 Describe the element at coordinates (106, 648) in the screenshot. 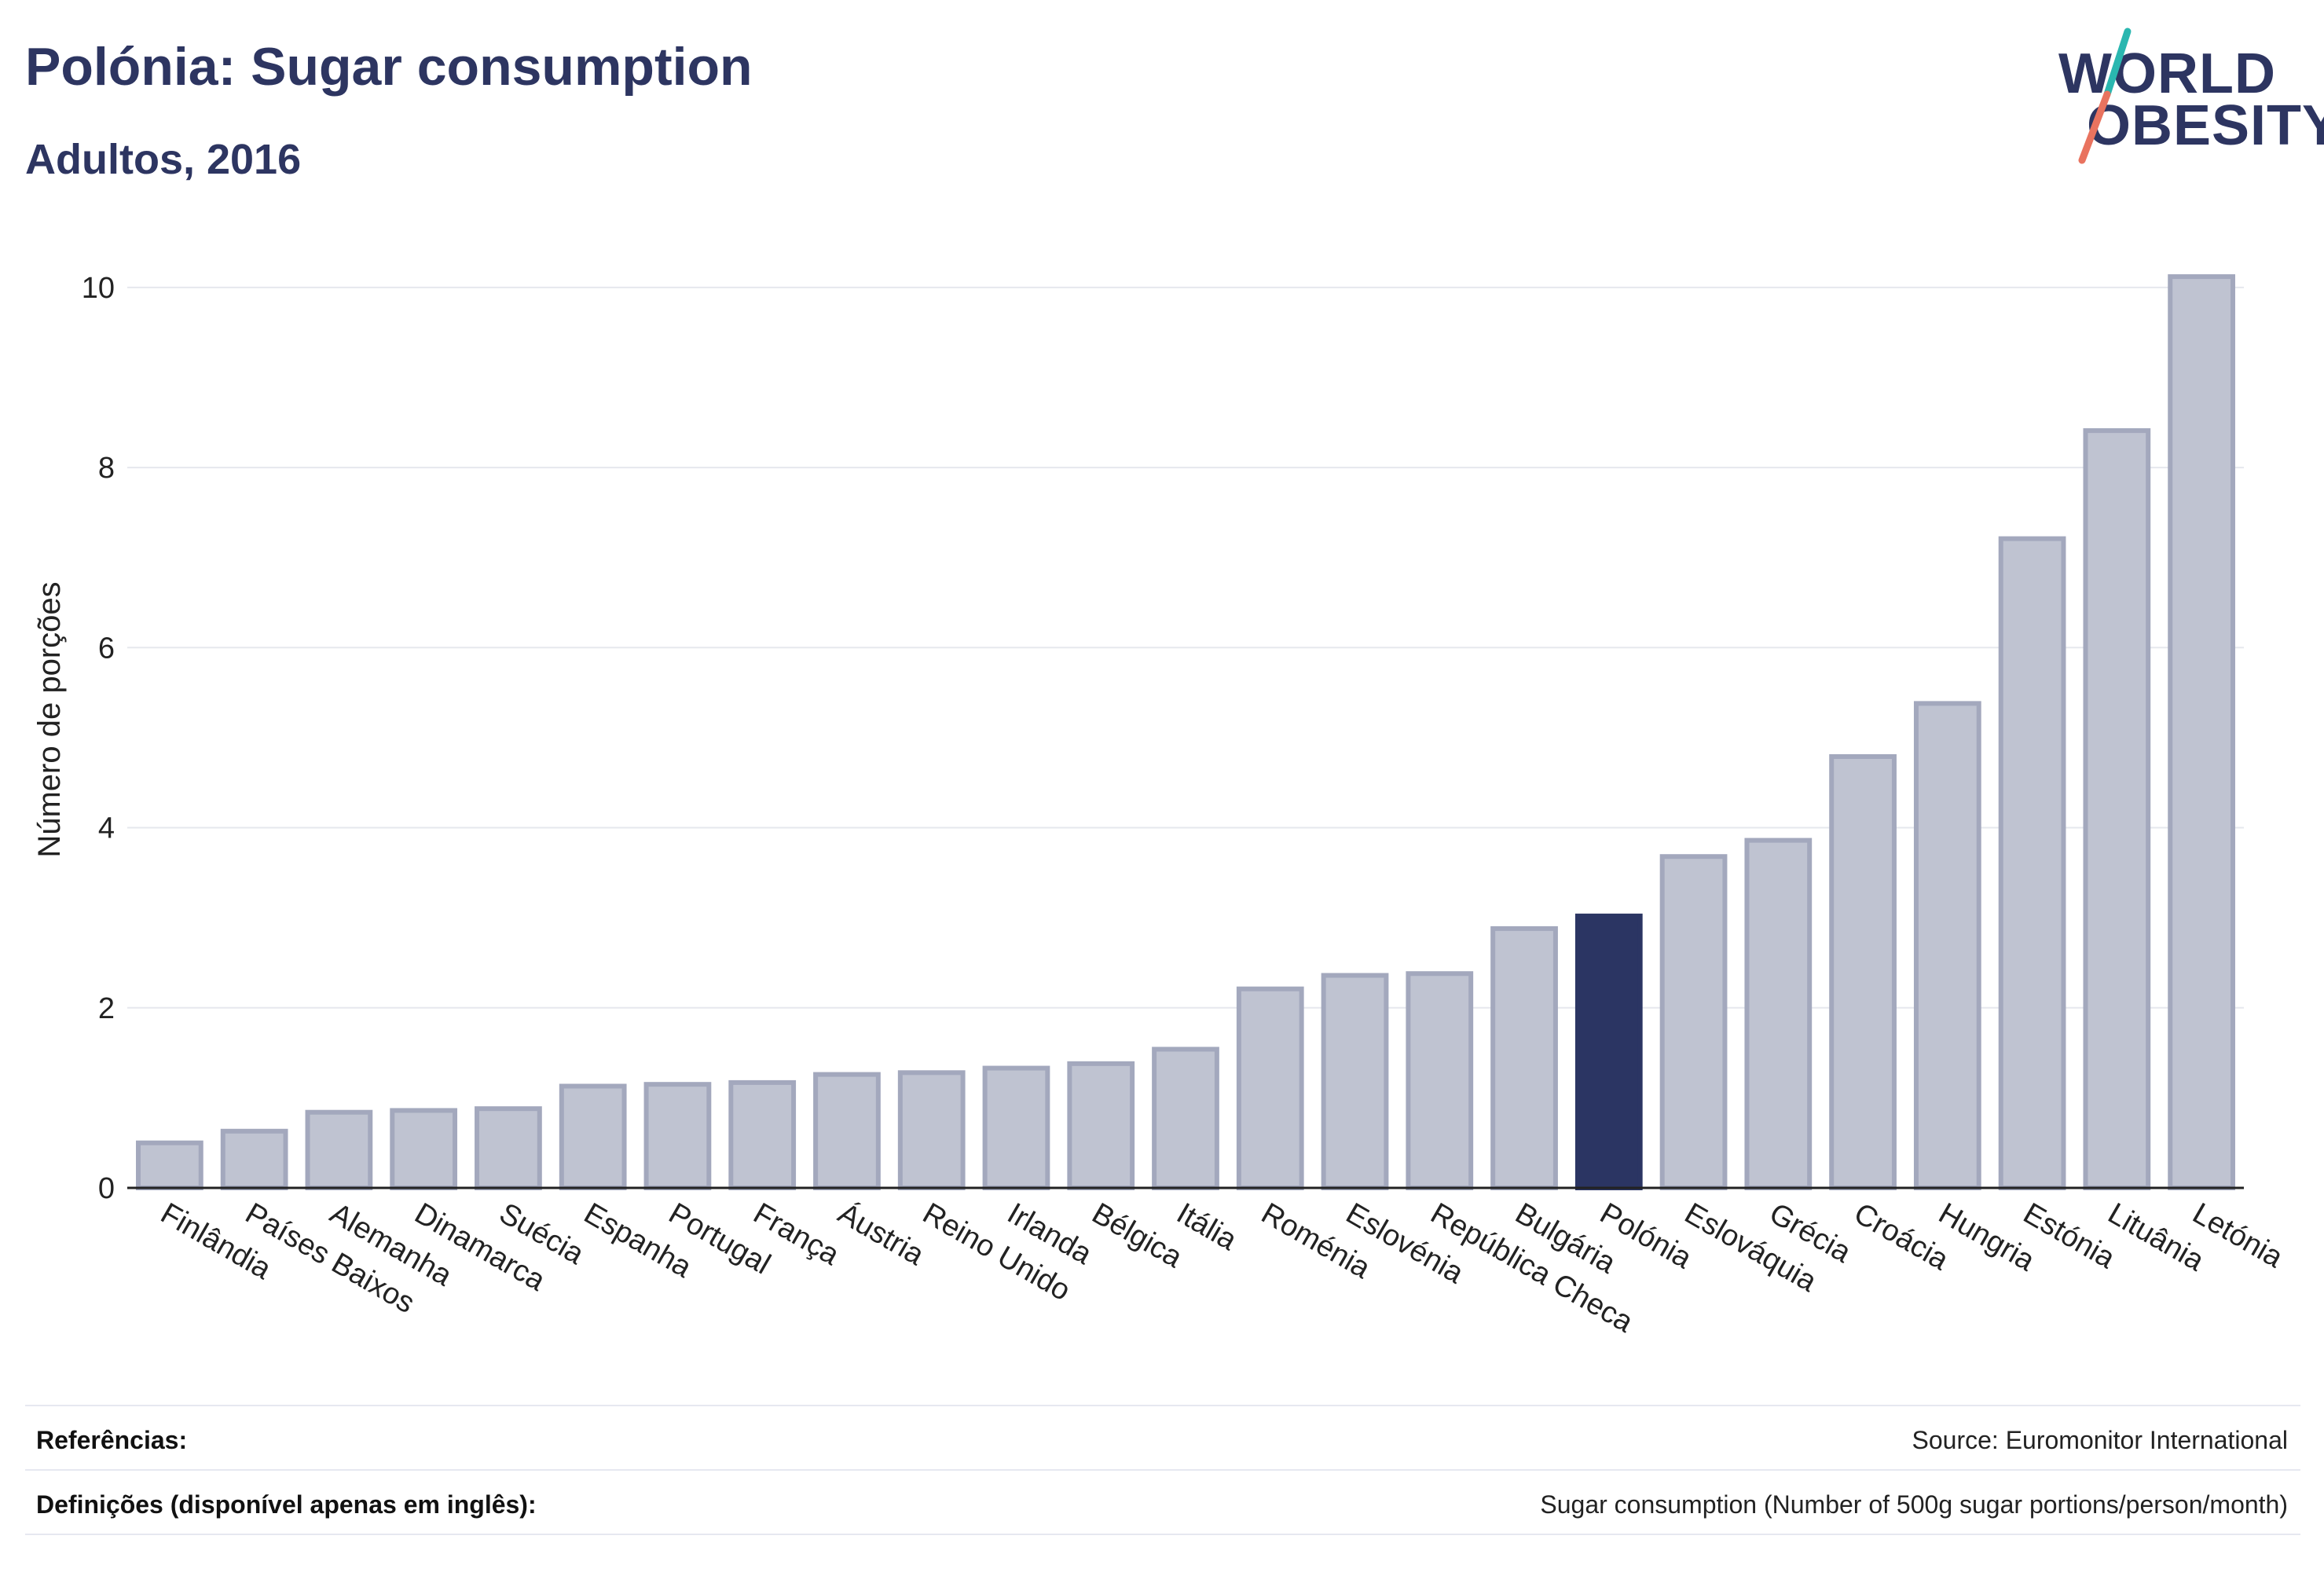

I see `y-tick-label: 6` at that location.